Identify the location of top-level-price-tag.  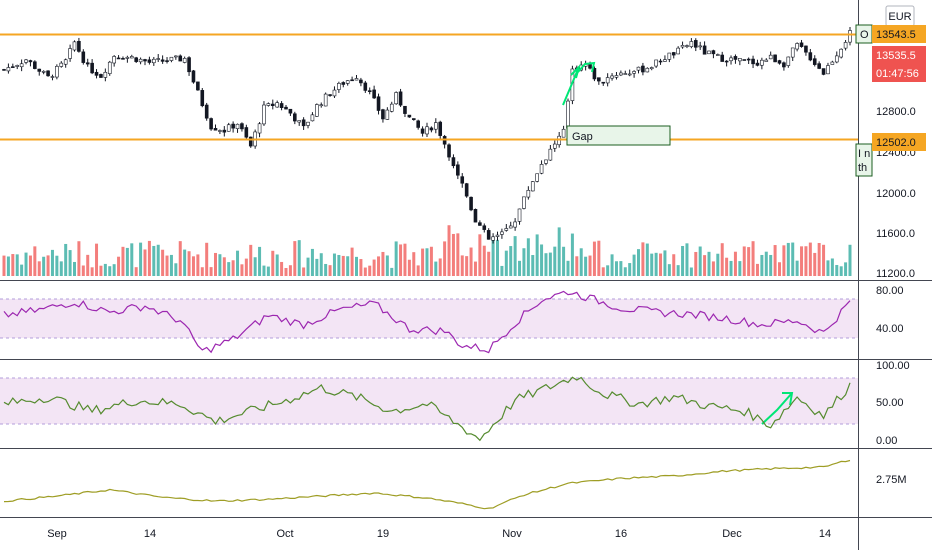
(899, 34).